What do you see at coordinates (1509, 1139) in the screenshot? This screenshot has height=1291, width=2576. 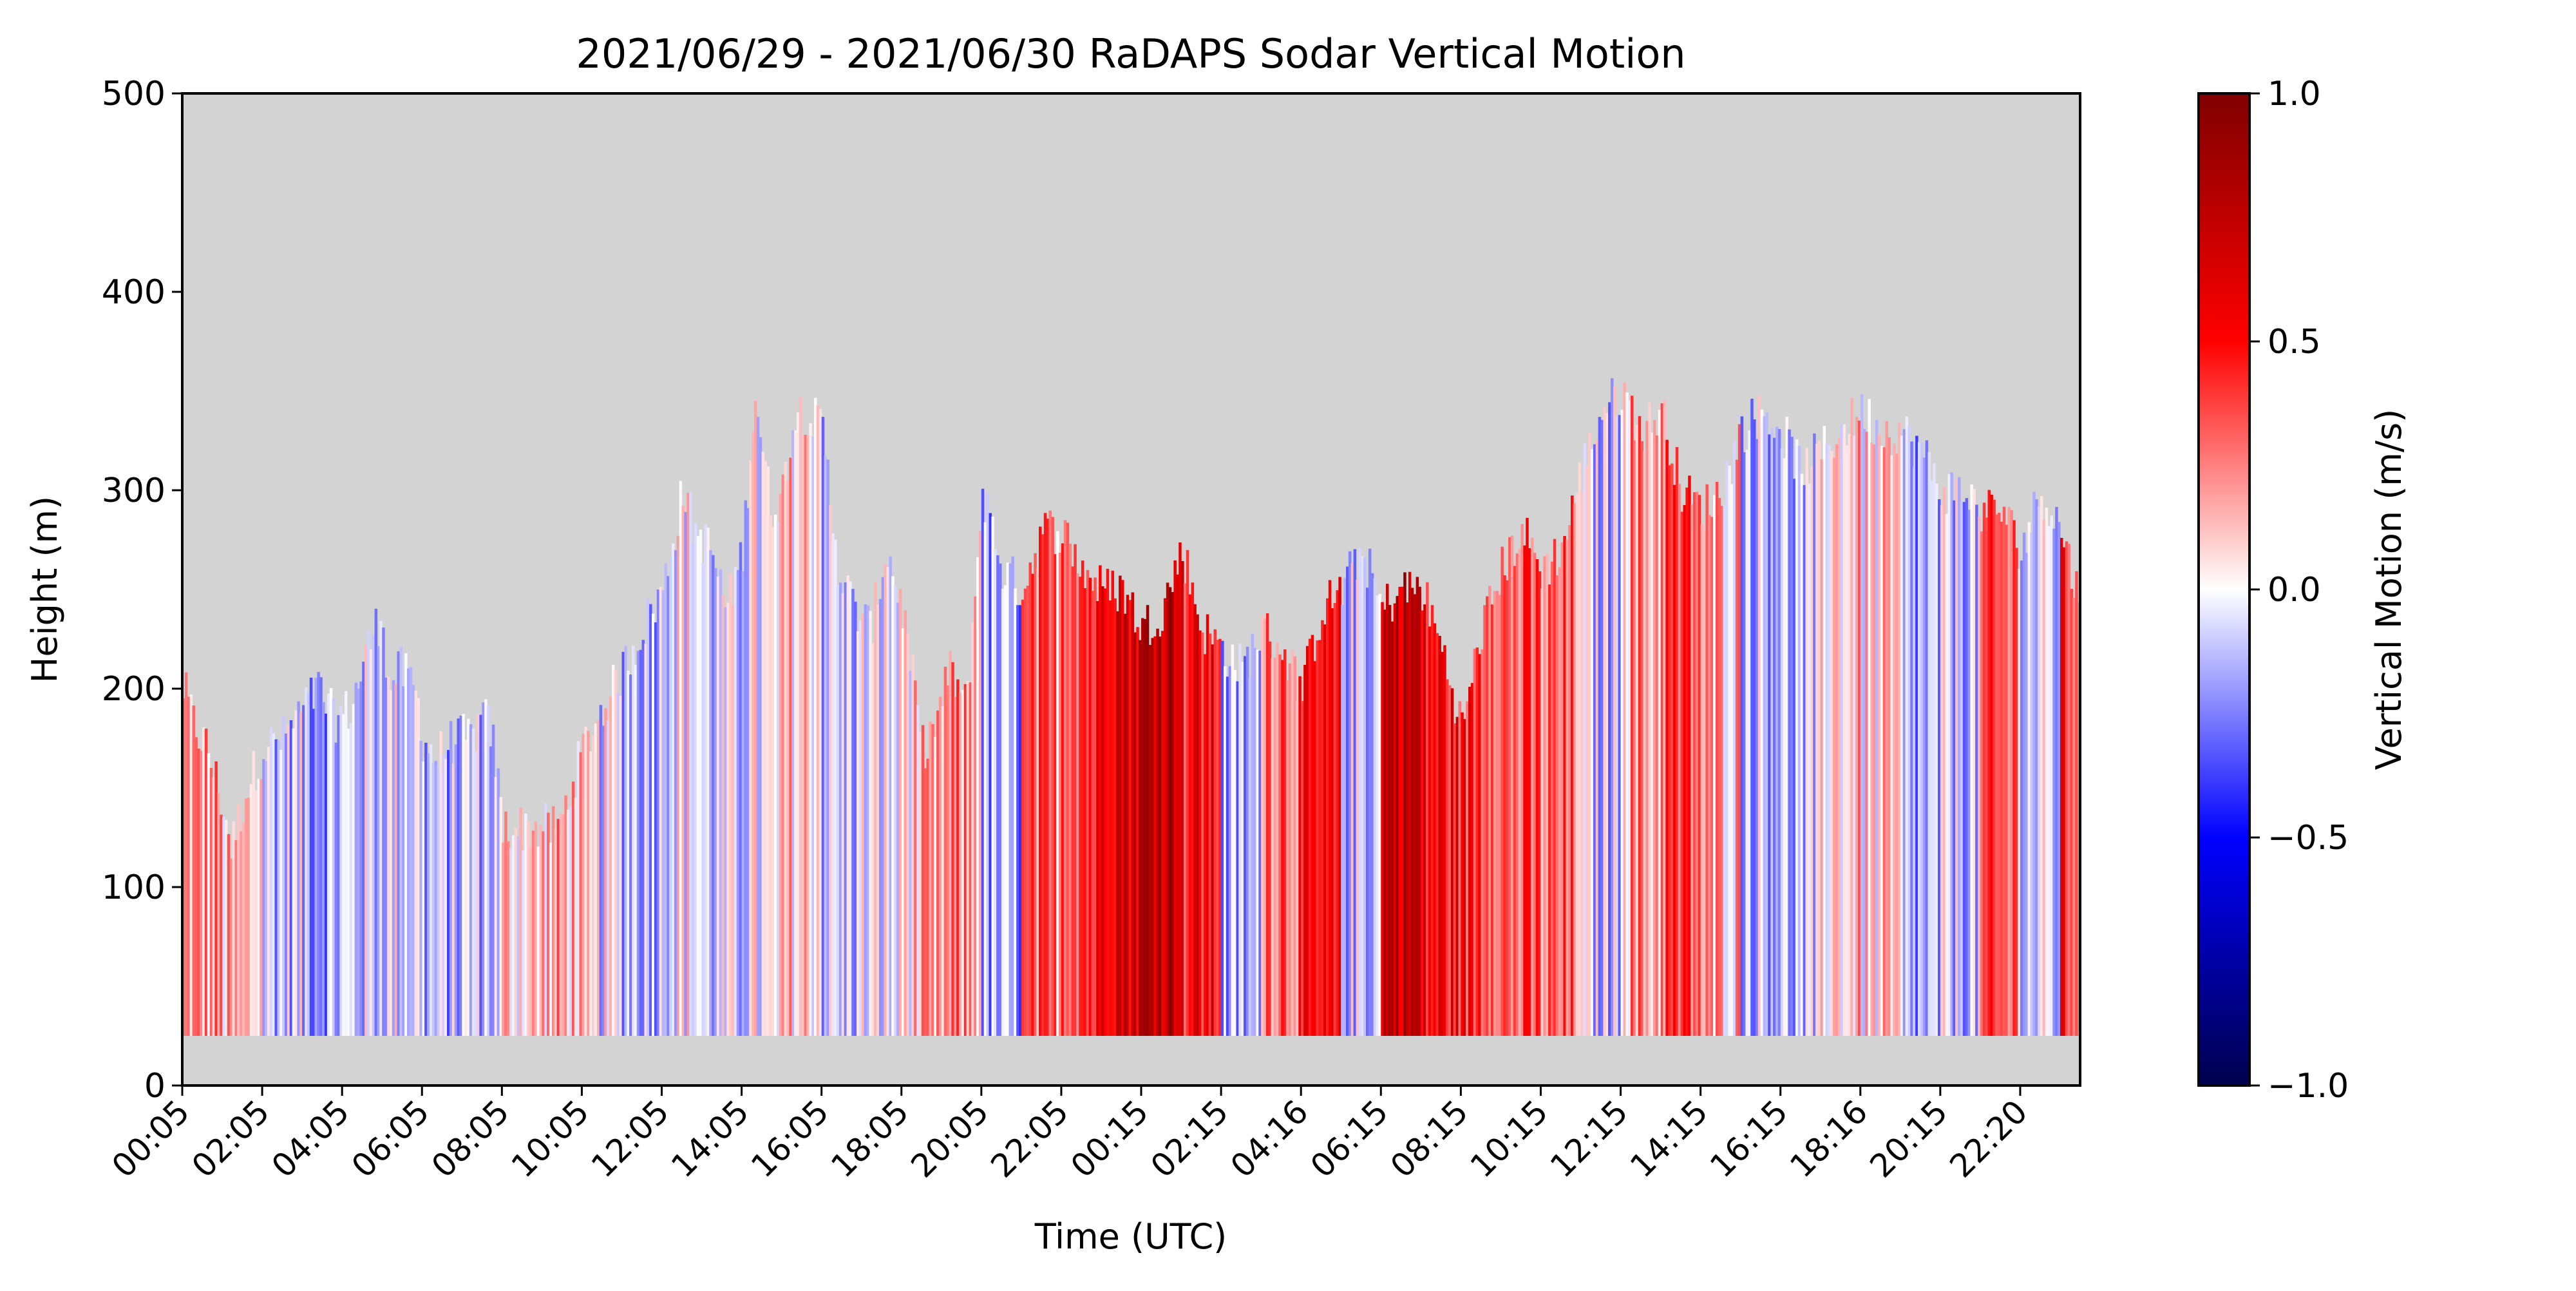 I see `x-tick-label: 10:15` at bounding box center [1509, 1139].